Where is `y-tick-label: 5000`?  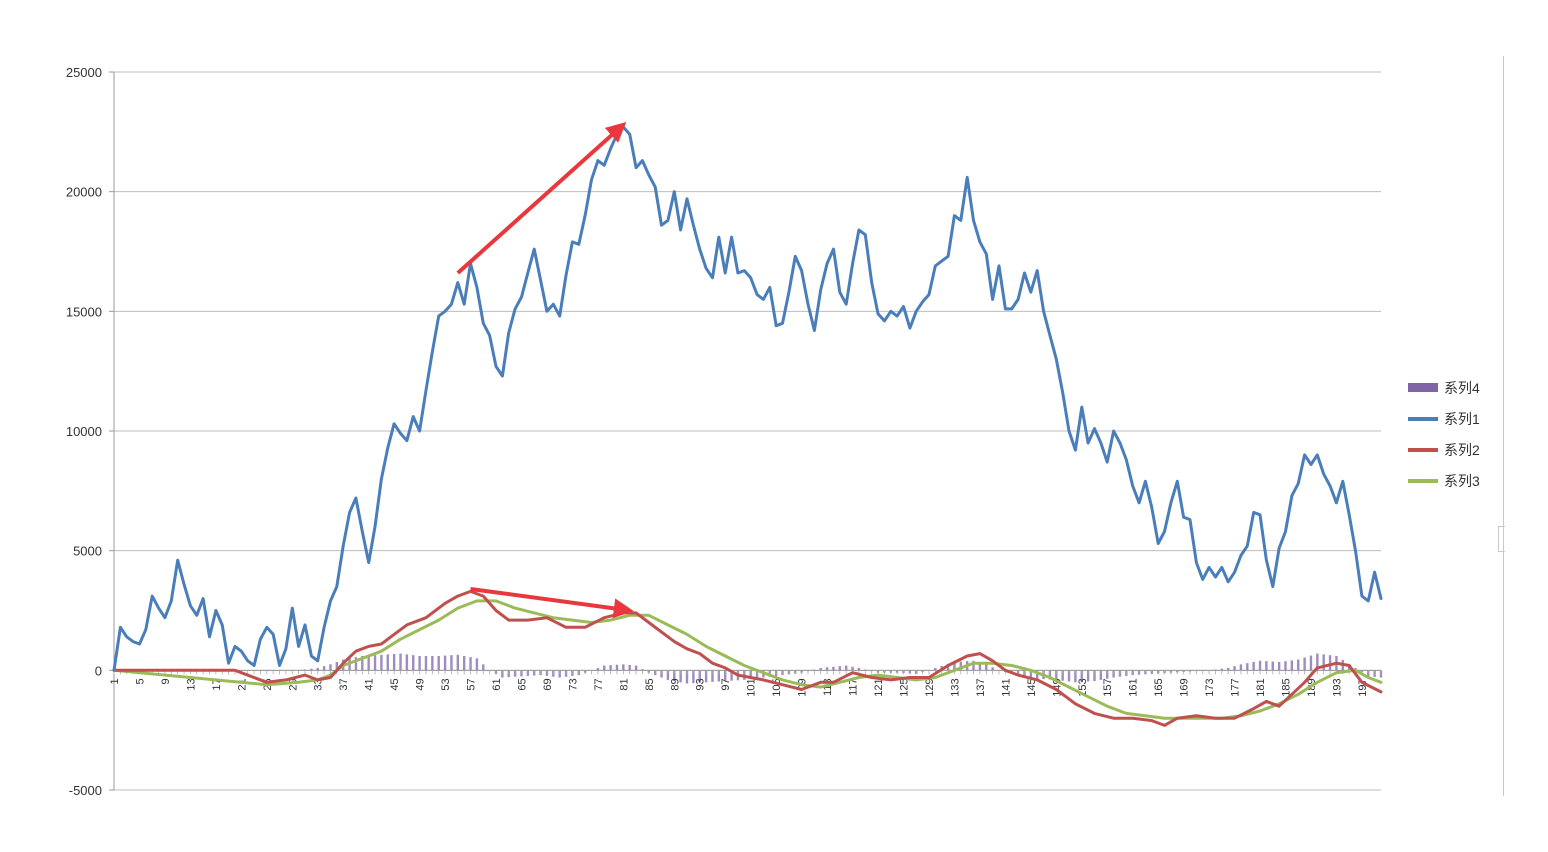
y-tick-label: 5000 is located at coordinates (87, 551).